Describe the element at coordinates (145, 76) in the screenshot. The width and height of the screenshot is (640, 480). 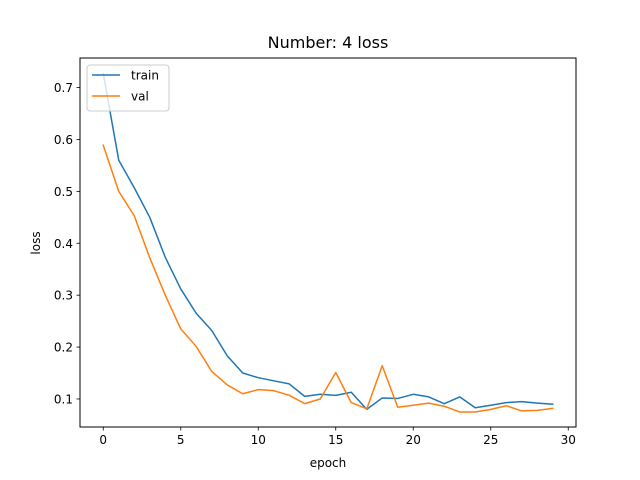
I see `legend-label-train: train` at that location.